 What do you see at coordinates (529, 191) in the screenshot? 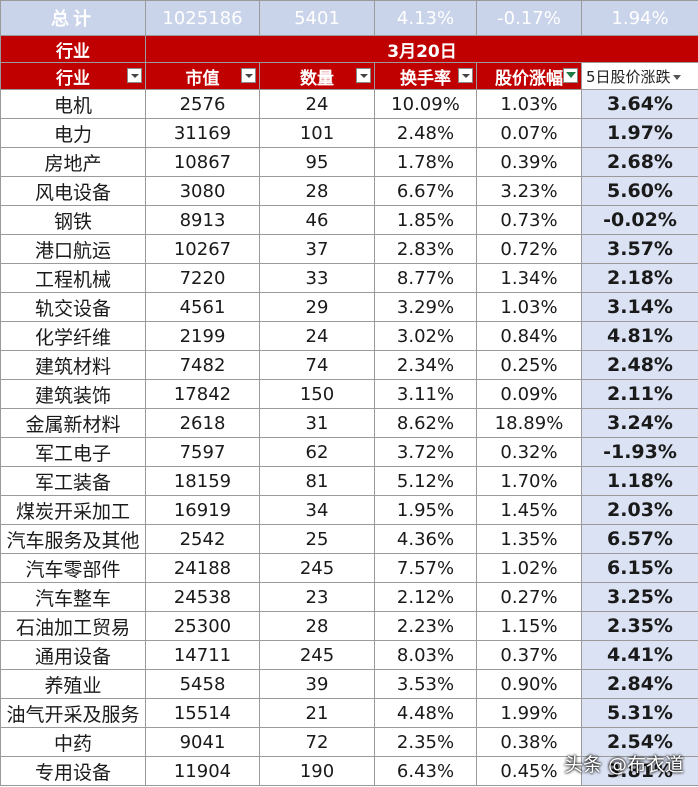
I see `change-cell: 3.23%` at bounding box center [529, 191].